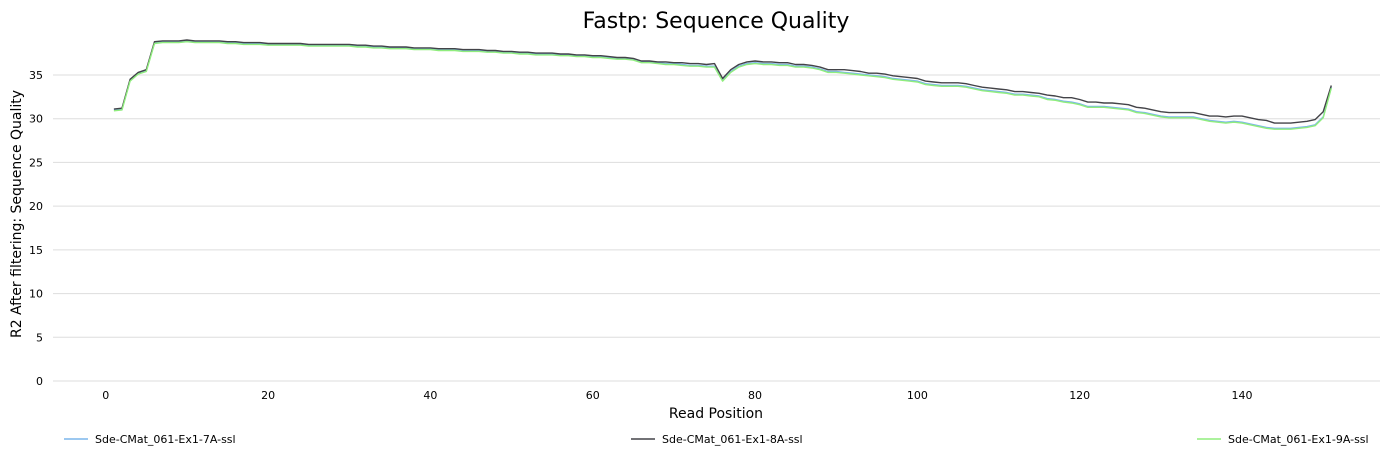 This screenshot has width=1389, height=460. Describe the element at coordinates (165, 439) in the screenshot. I see `legend-label: Sde-CMat_061-Ex1-7A-ssl` at that location.